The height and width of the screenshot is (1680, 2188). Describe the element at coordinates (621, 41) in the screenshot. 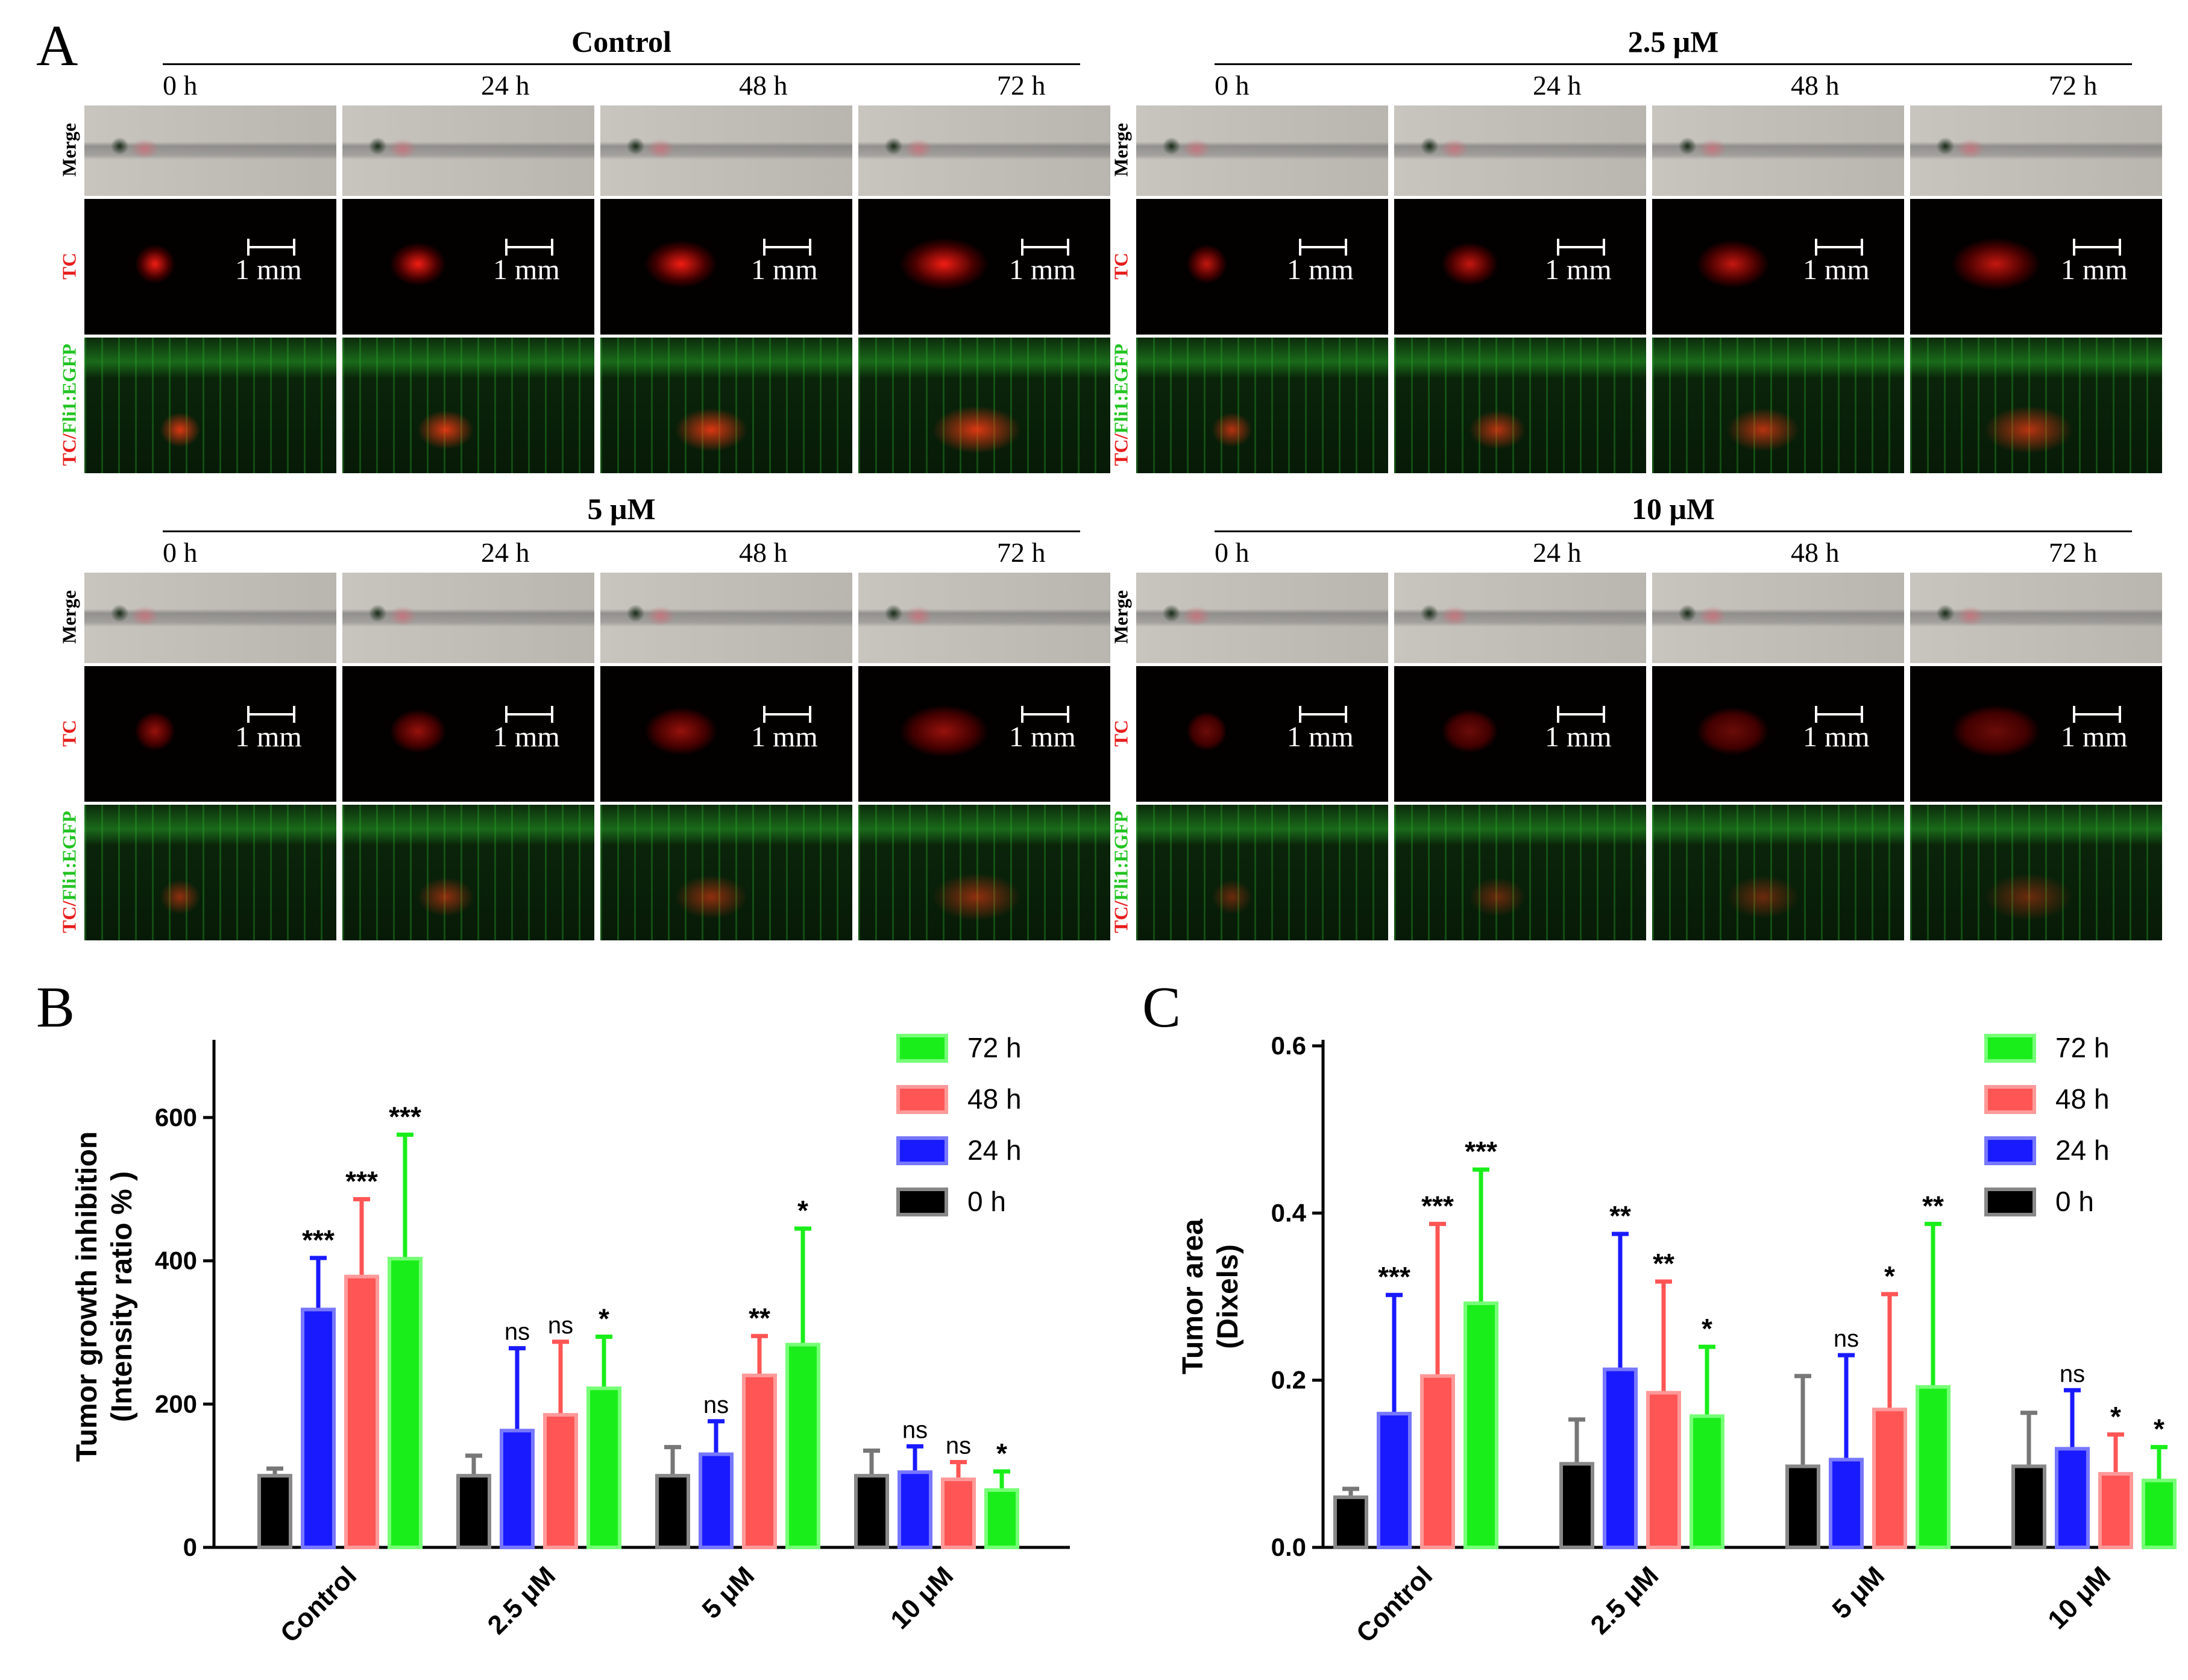

I see `group-title: Control` at that location.